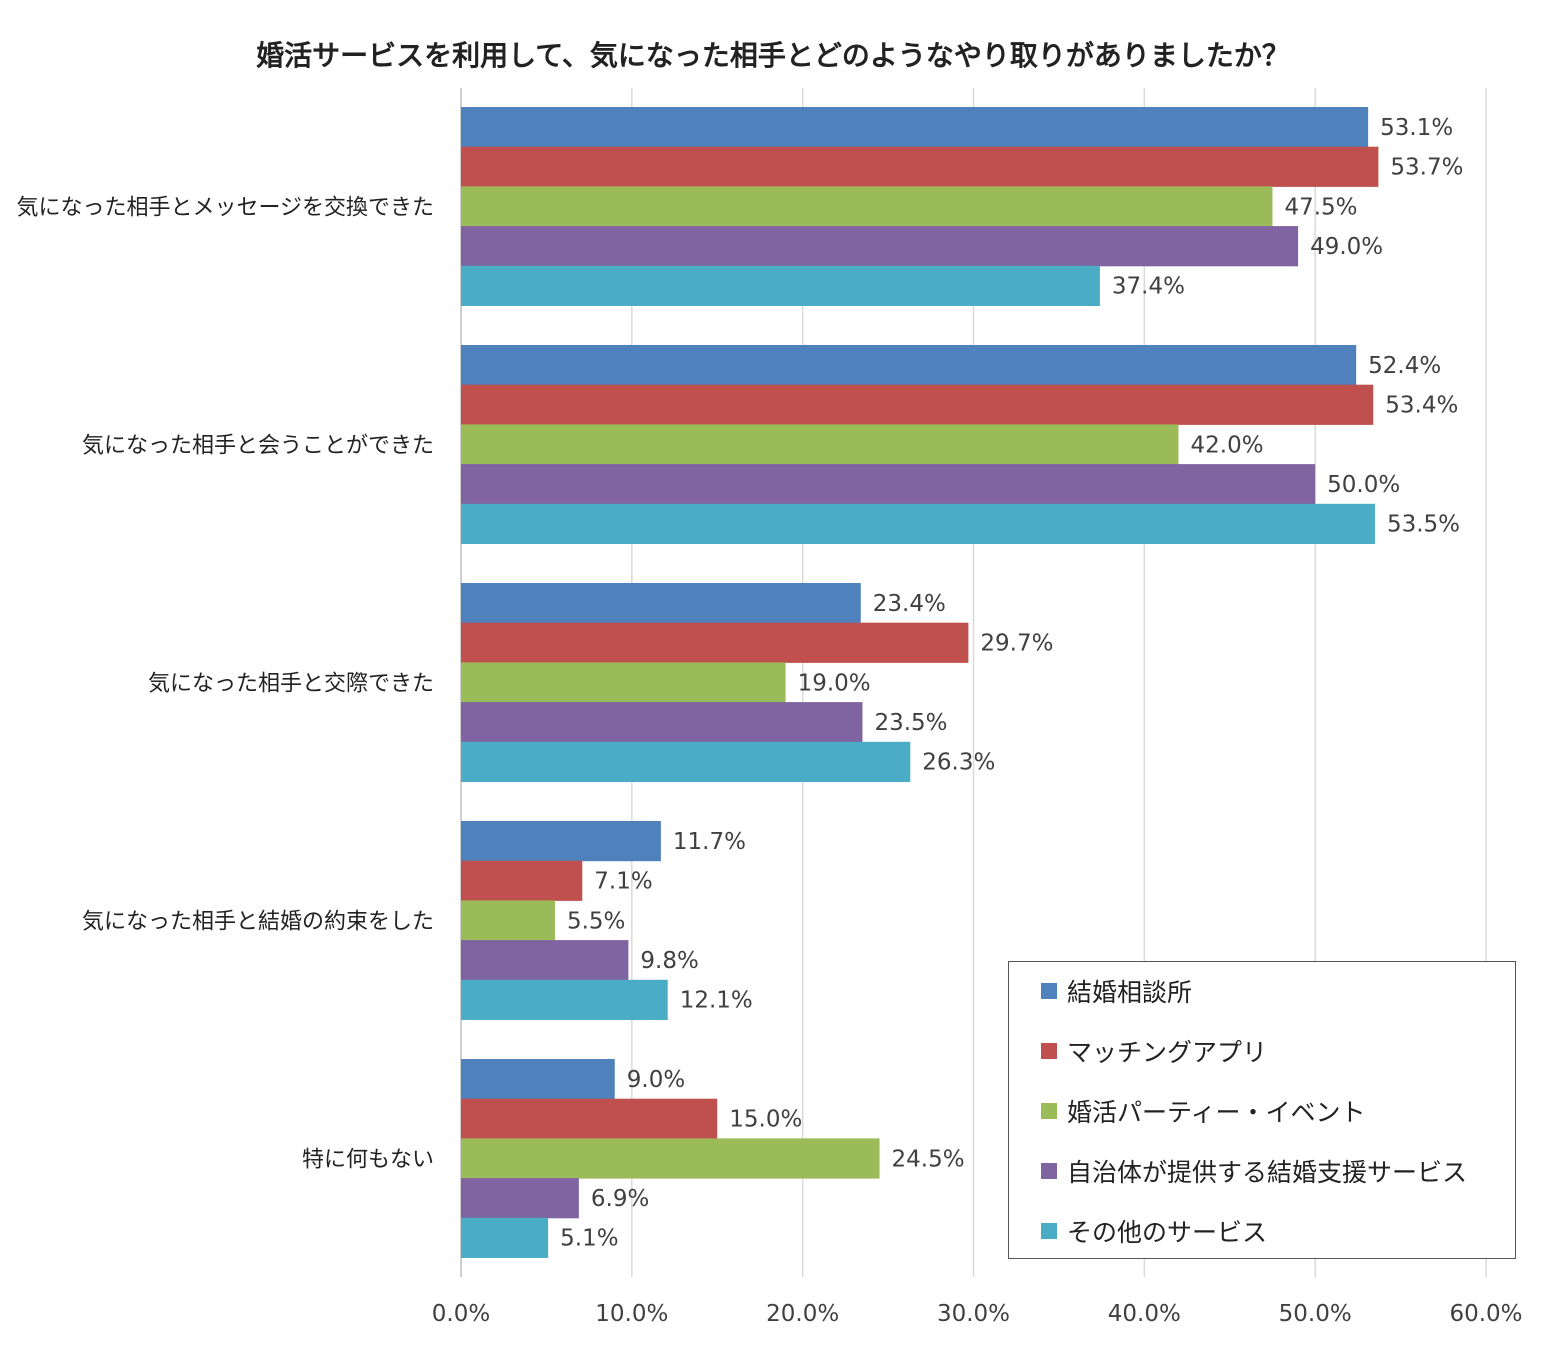  What do you see at coordinates (1426, 168) in the screenshot?
I see `value-label: 53.7%` at bounding box center [1426, 168].